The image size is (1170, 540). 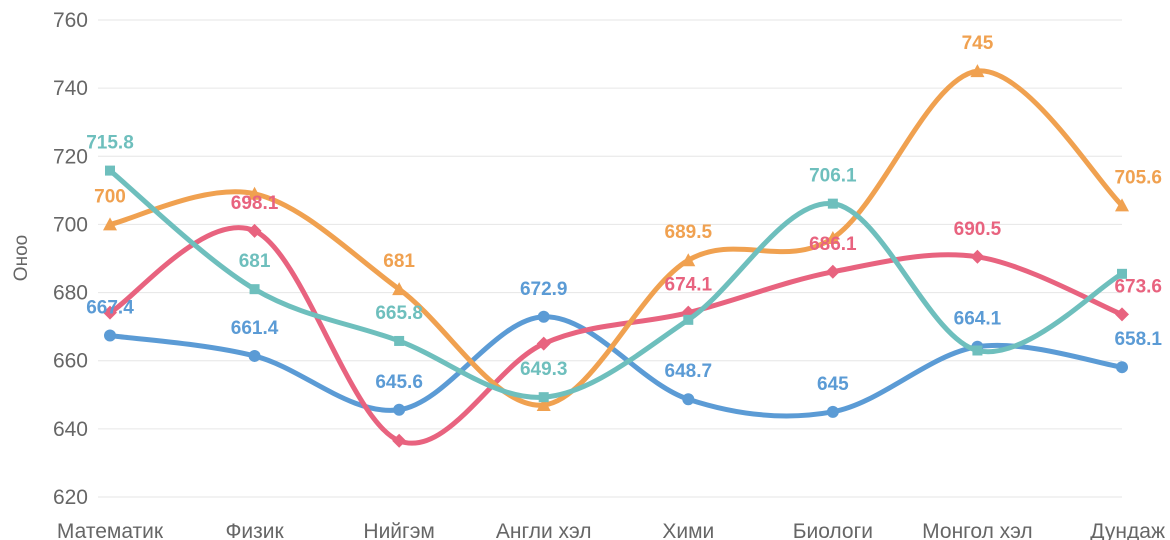 What do you see at coordinates (833, 384) in the screenshot?
I see `series-0-data-label: 645` at bounding box center [833, 384].